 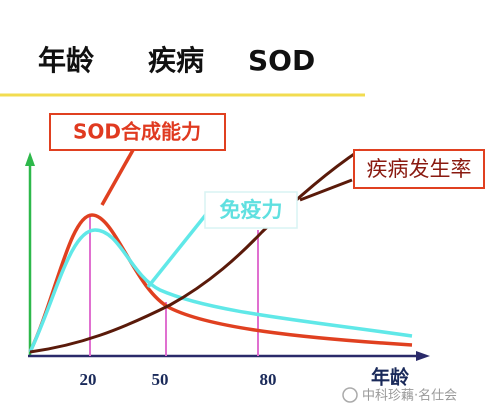 I want to click on disease-label-box, so click(x=419, y=169).